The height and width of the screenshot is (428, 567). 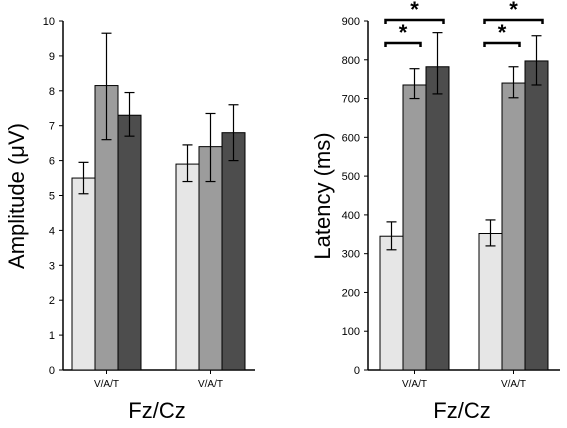 What do you see at coordinates (52, 162) in the screenshot?
I see `y-tick-label: 6` at bounding box center [52, 162].